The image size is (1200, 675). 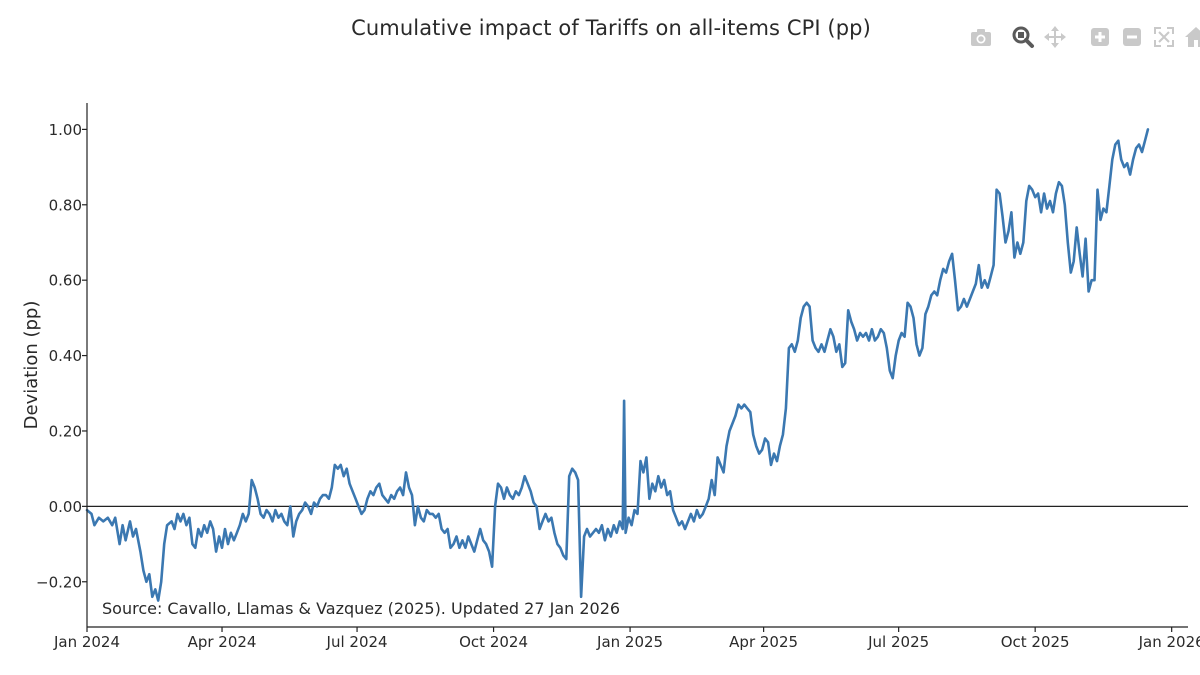 What do you see at coordinates (86, 642) in the screenshot?
I see `x-tick-label: Jan 2024` at bounding box center [86, 642].